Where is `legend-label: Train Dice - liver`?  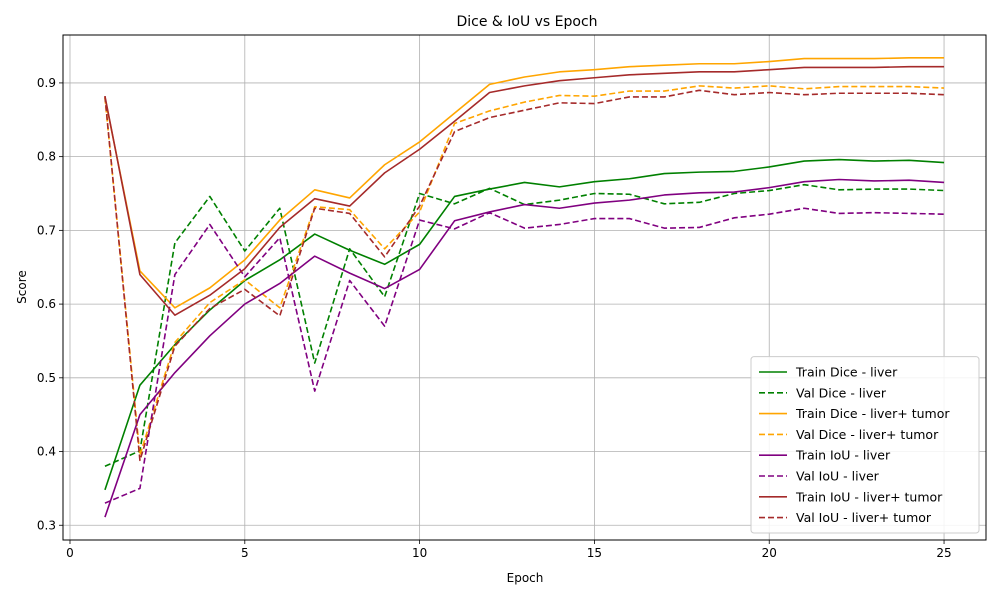 legend-label: Train Dice - liver is located at coordinates (846, 372).